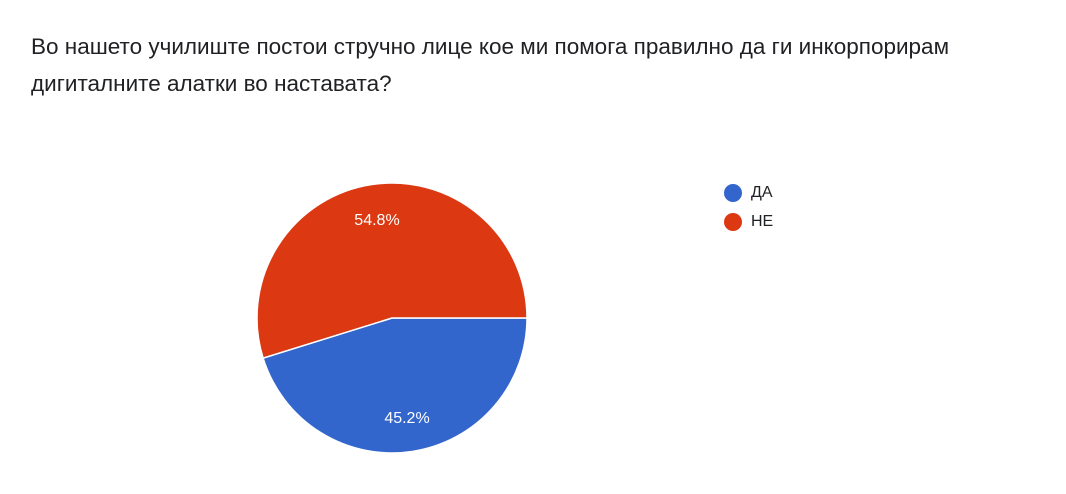 The width and height of the screenshot is (1066, 494). Describe the element at coordinates (406, 418) in the screenshot. I see `pie-slice-label-da: 45.2%` at that location.